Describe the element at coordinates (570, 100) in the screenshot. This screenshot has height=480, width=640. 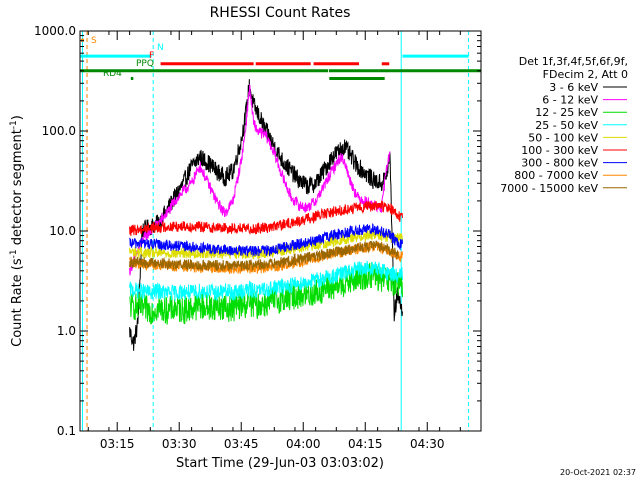
I see `legend-label: 6 - 12 keV` at that location.